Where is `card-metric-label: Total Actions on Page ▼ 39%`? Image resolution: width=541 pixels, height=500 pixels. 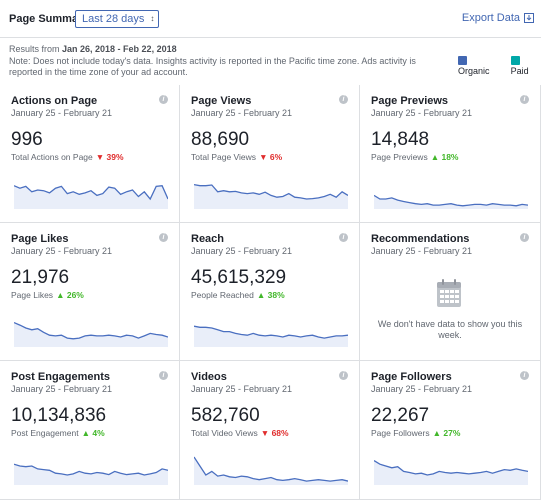
card-metric-label: Total Actions on Page ▼ 39% is located at coordinates (67, 157).